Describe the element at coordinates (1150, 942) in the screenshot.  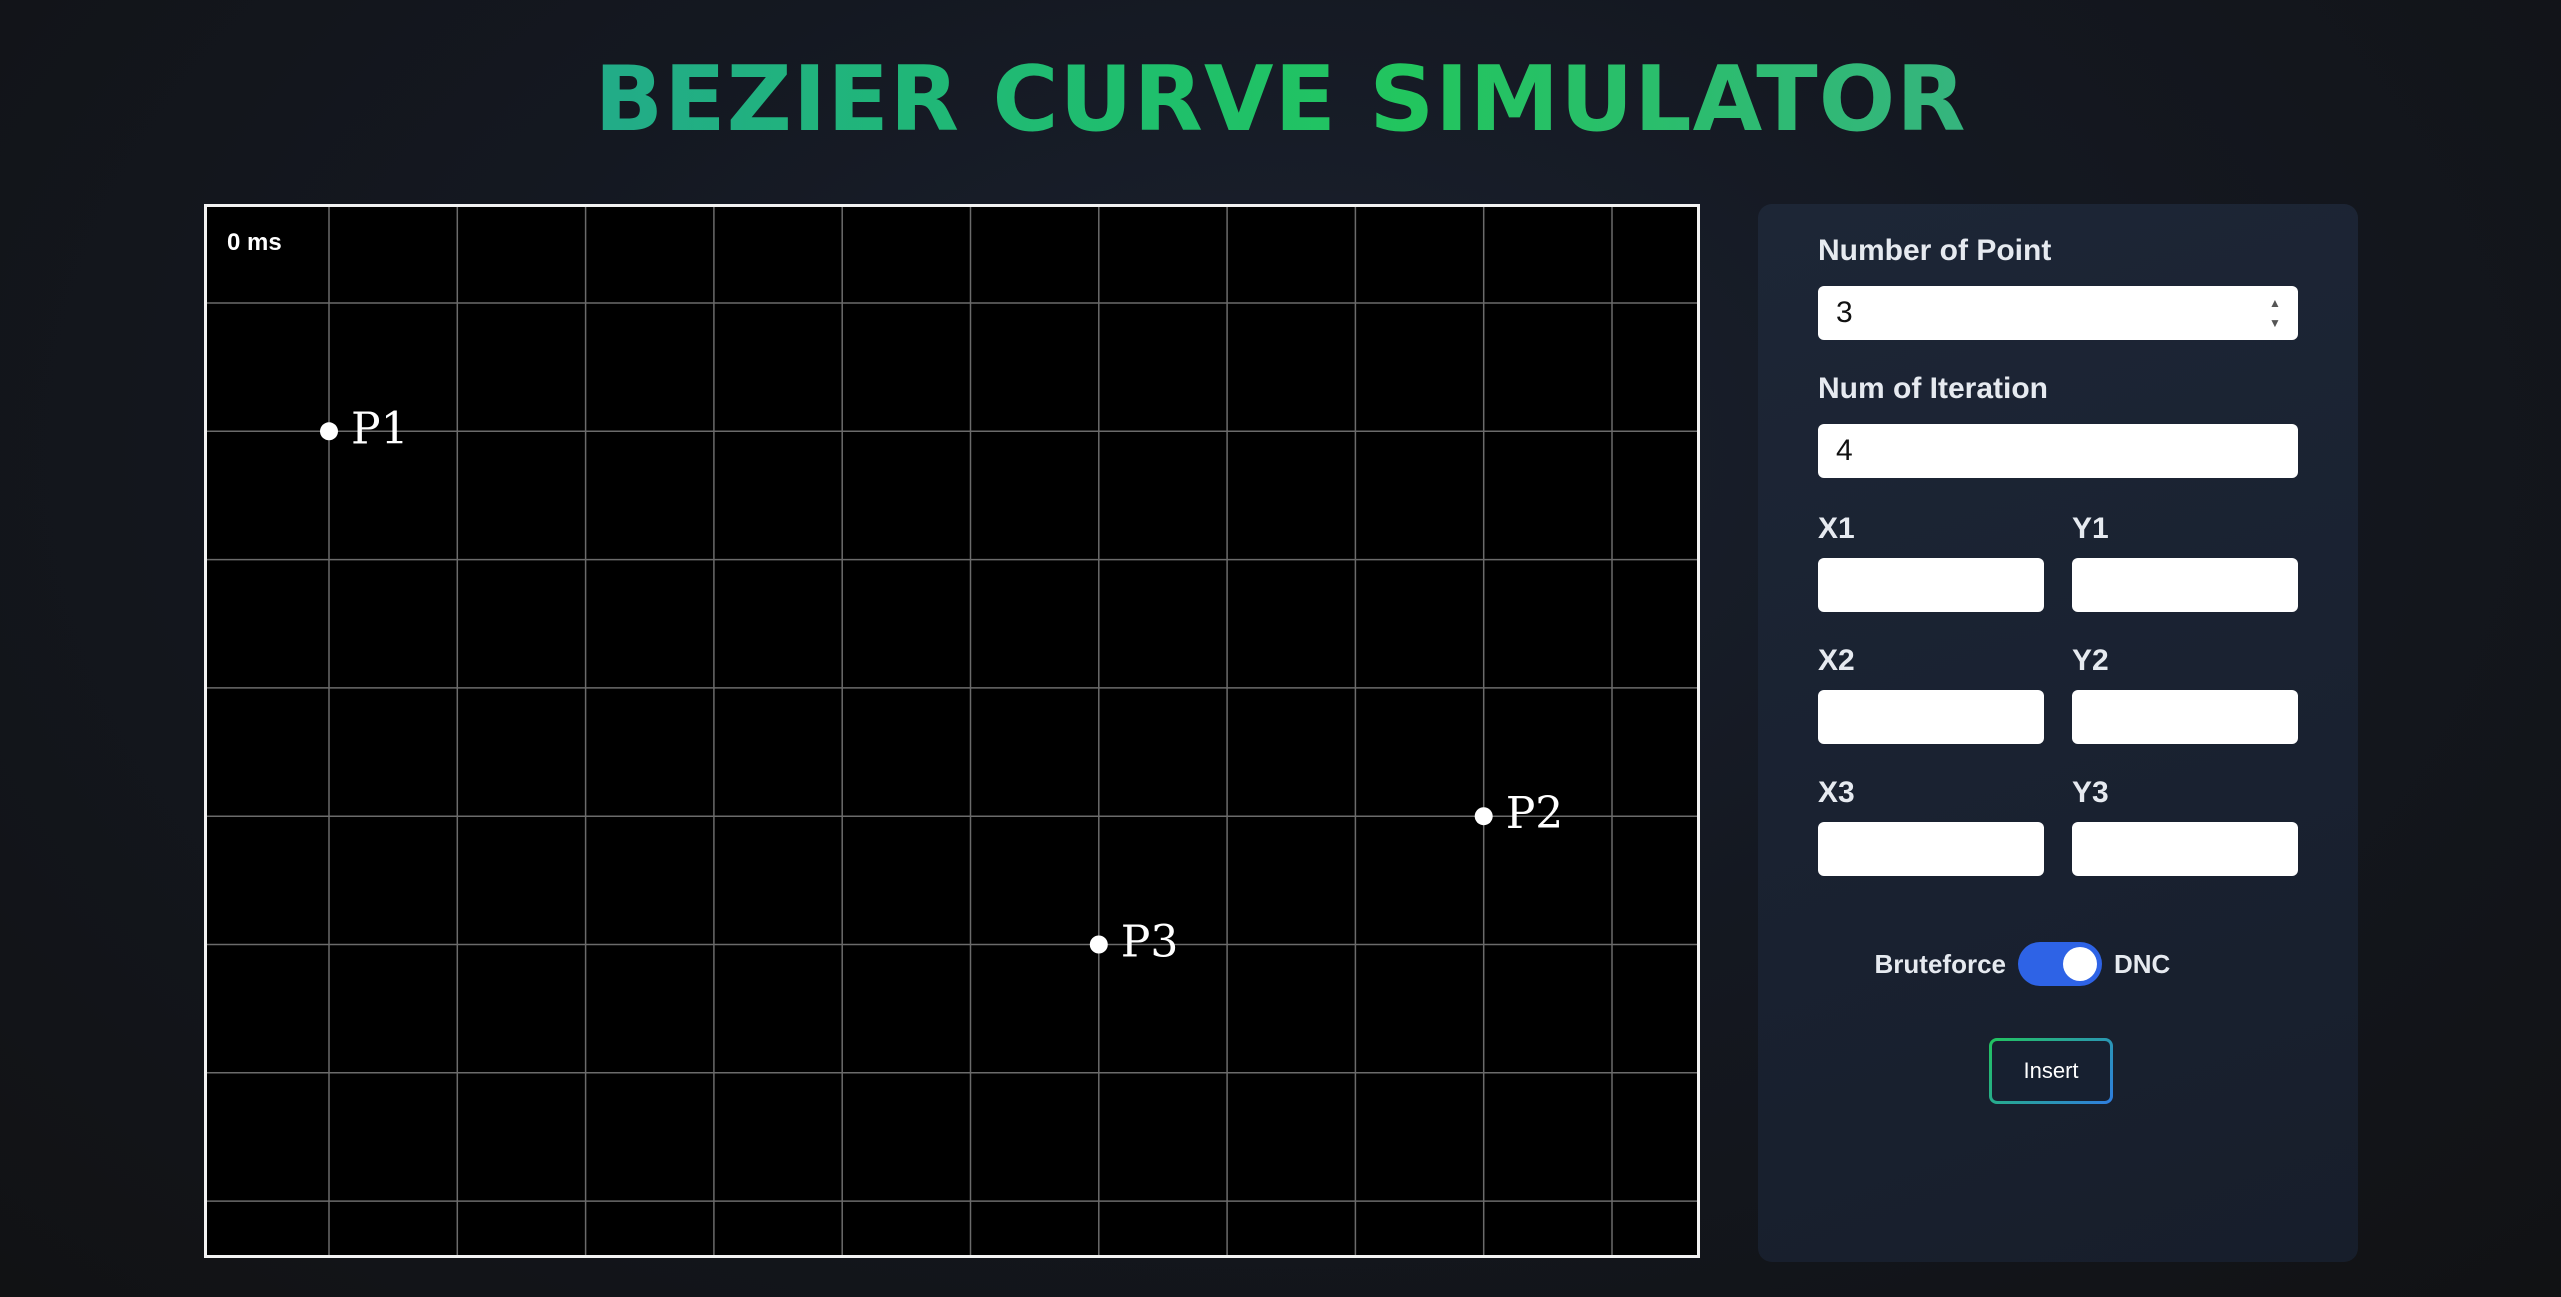
I see `control-point-label: P3` at that location.